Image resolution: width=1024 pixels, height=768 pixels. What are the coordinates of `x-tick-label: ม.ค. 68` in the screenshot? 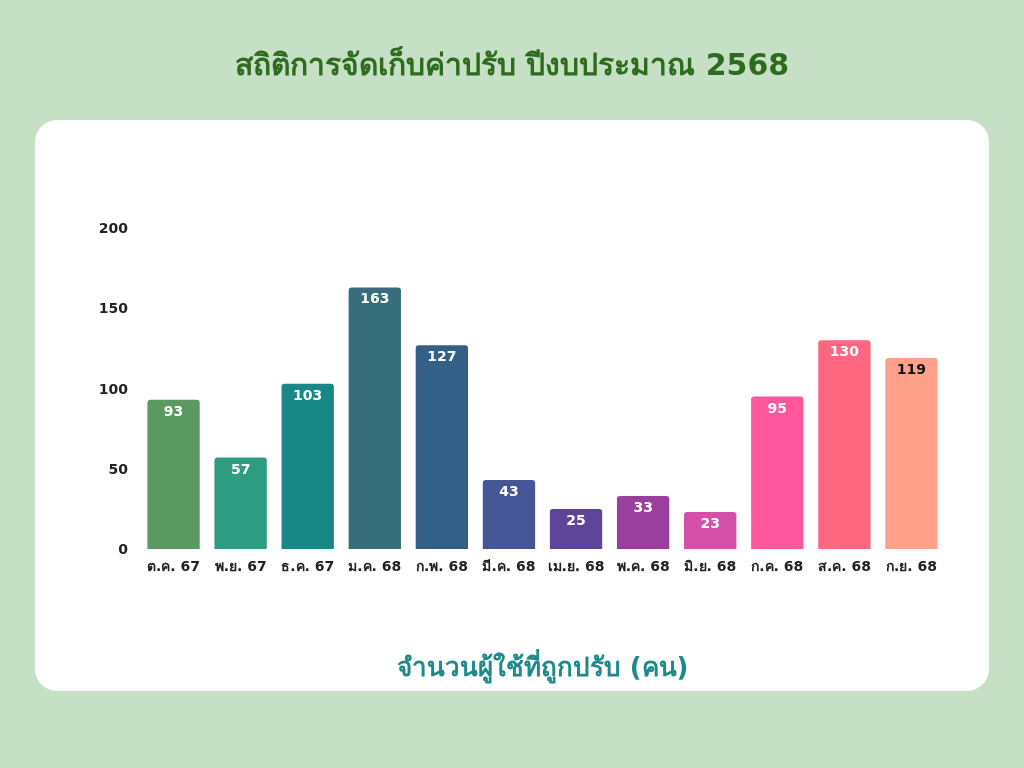 It's located at (375, 566).